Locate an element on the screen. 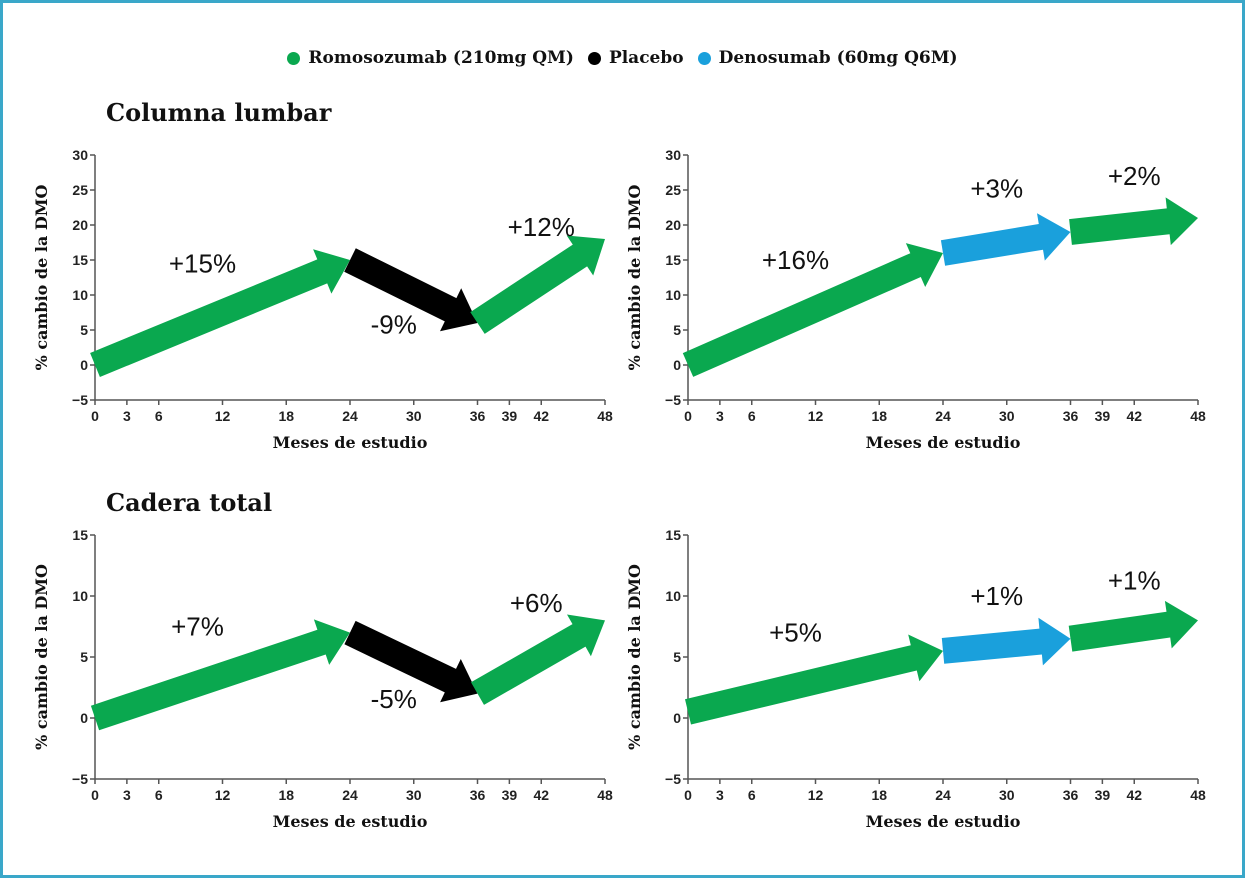 This screenshot has width=1245, height=878. change-label: -5% is located at coordinates (394, 699).